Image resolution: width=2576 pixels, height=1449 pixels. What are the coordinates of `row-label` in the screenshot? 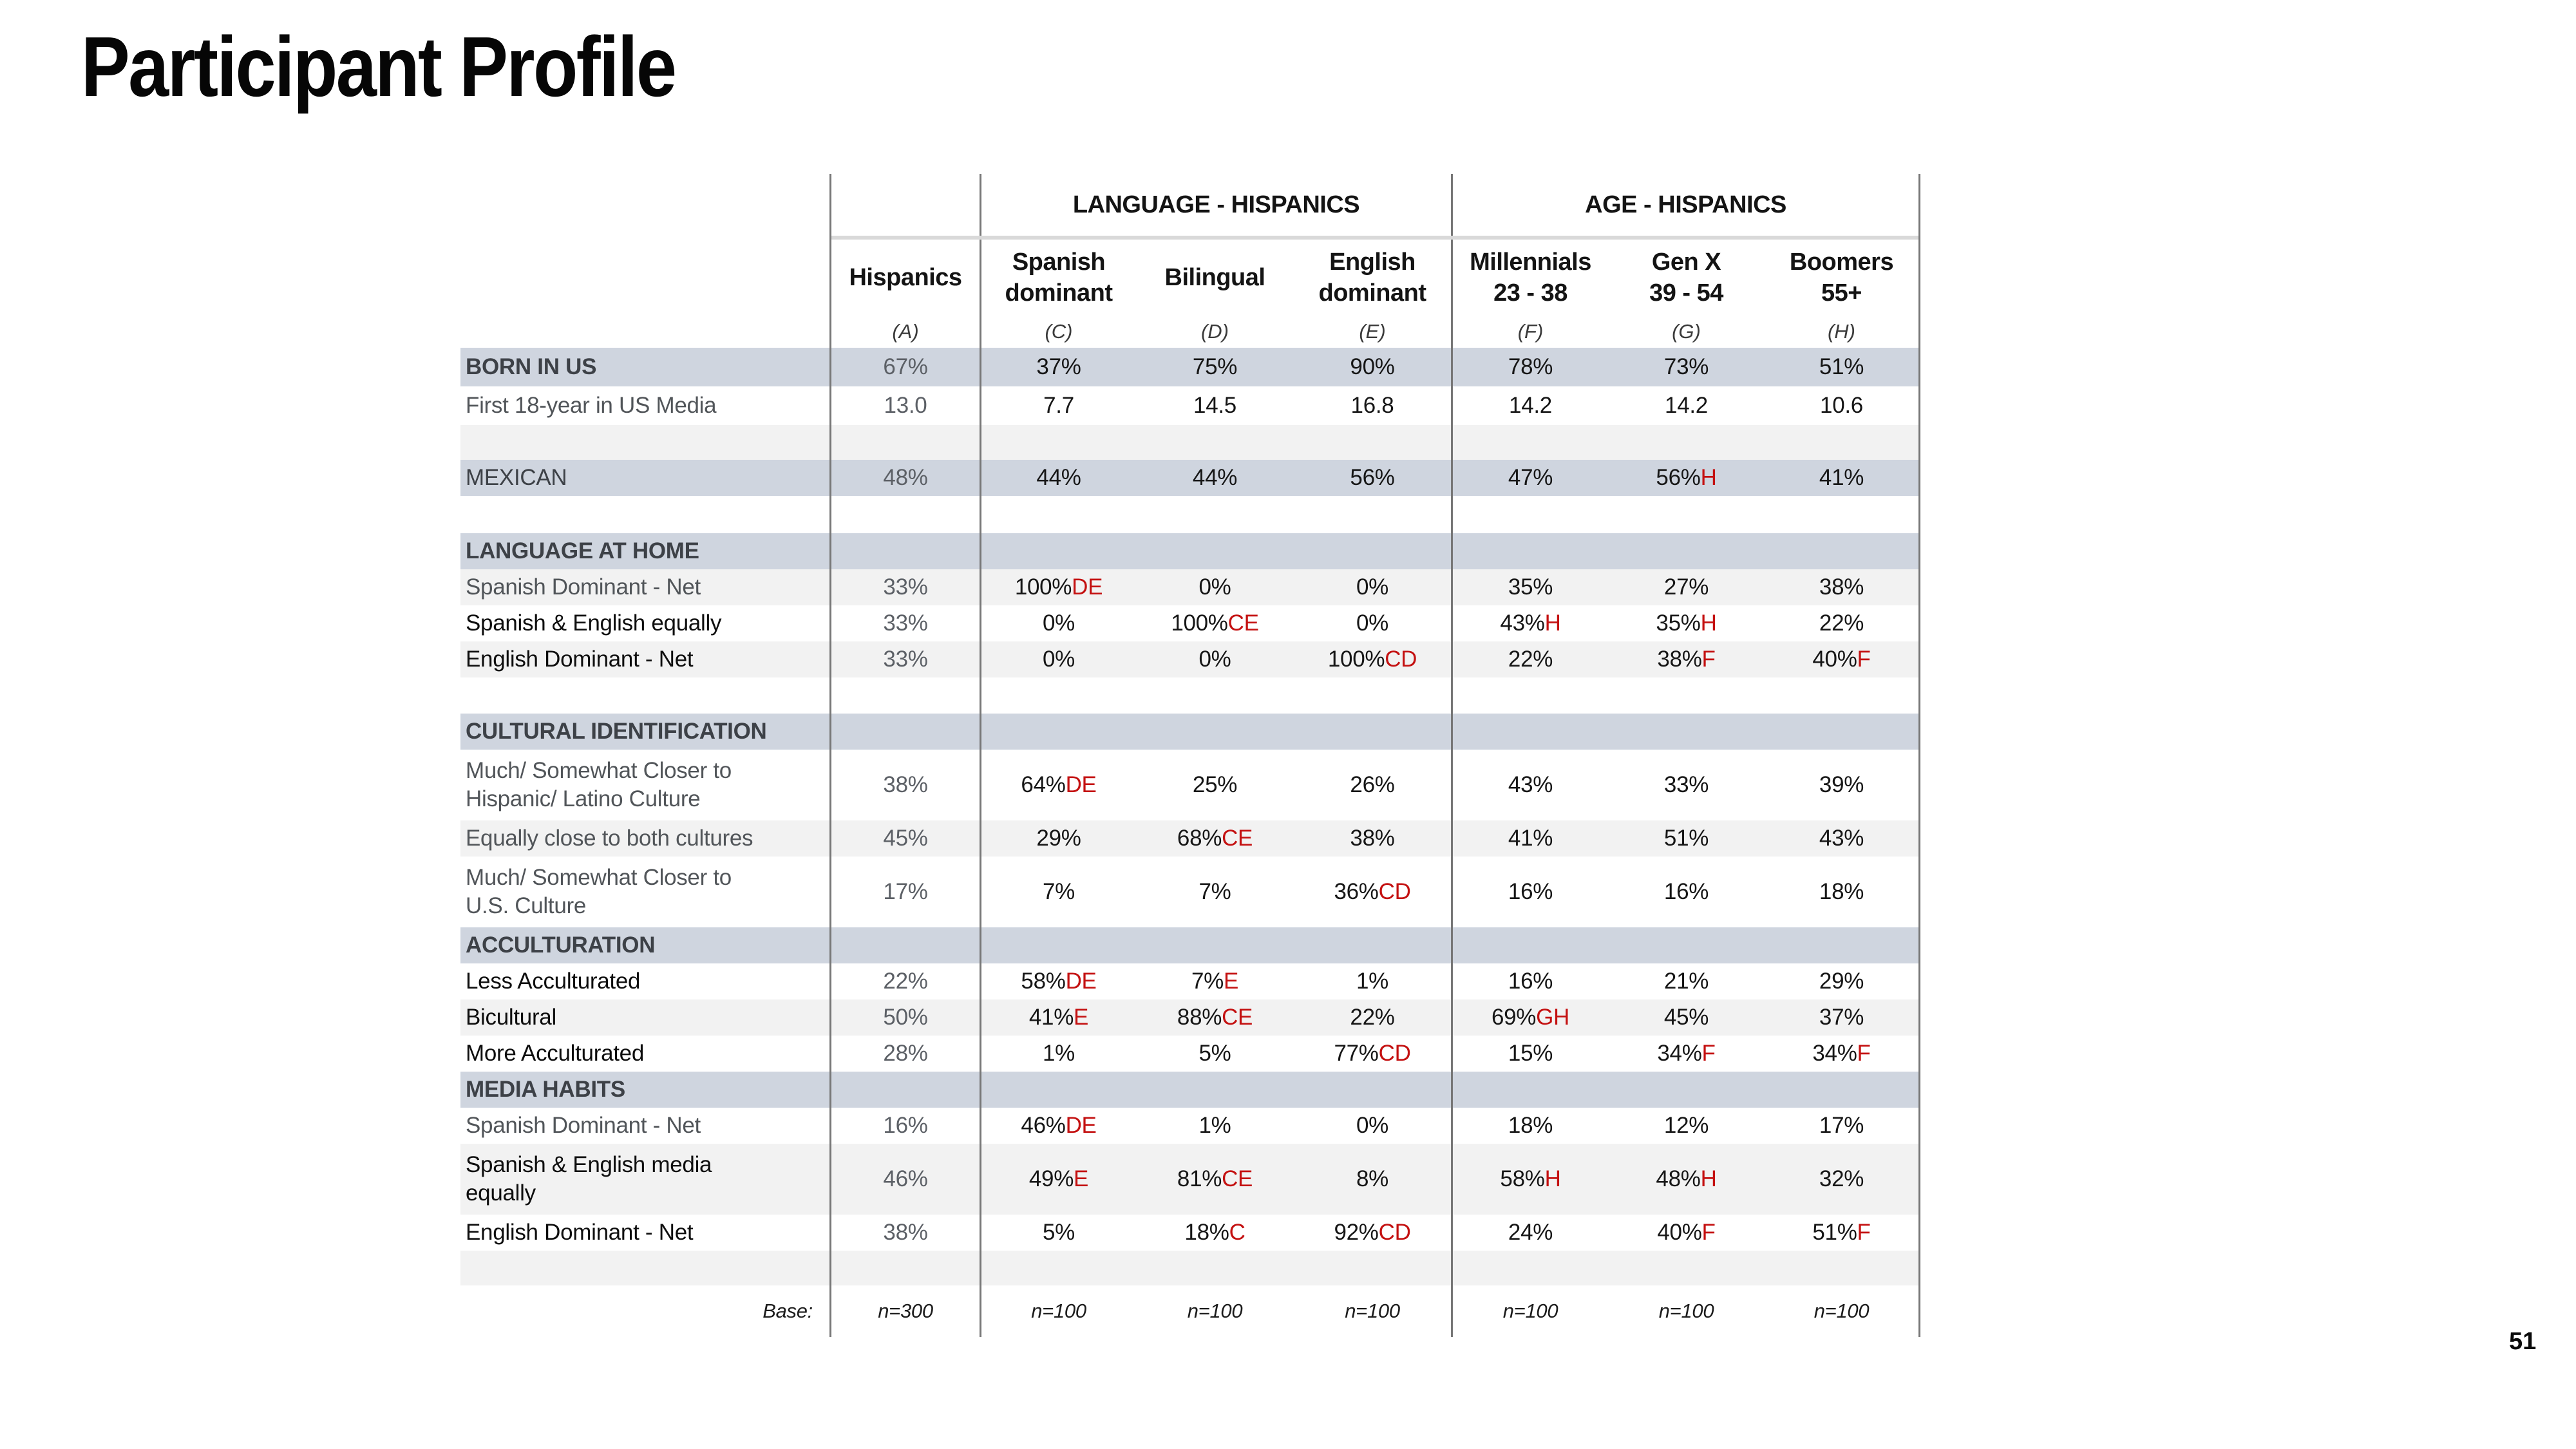 It's located at (644, 443).